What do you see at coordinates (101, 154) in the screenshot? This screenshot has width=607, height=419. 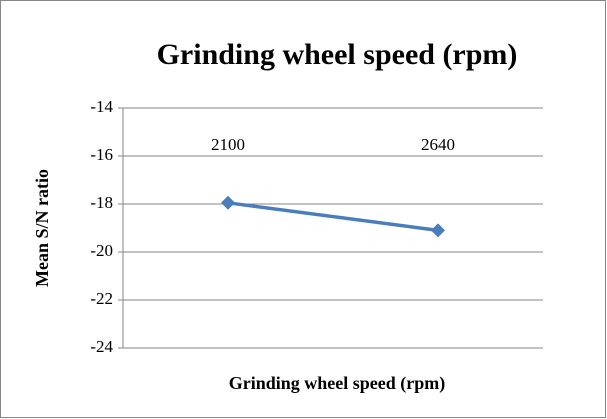 I see `y-tick-label: -16` at bounding box center [101, 154].